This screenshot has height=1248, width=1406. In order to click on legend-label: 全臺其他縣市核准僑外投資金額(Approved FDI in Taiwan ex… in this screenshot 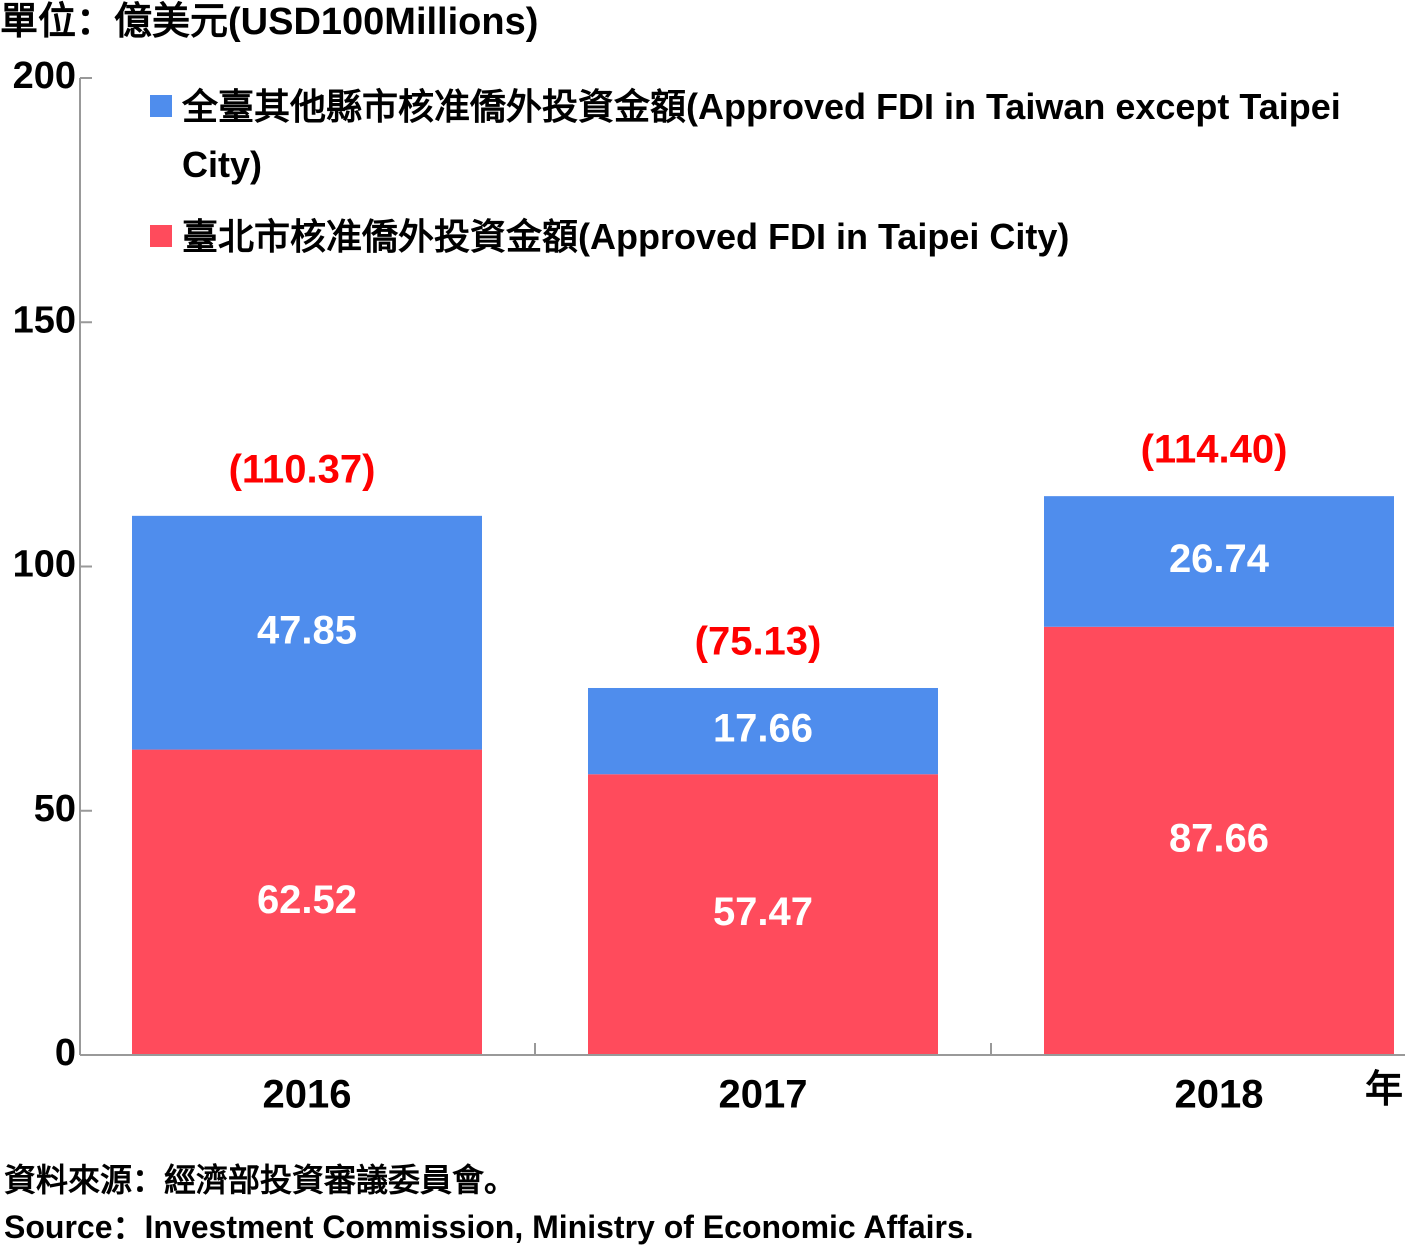, I will do `click(761, 135)`.